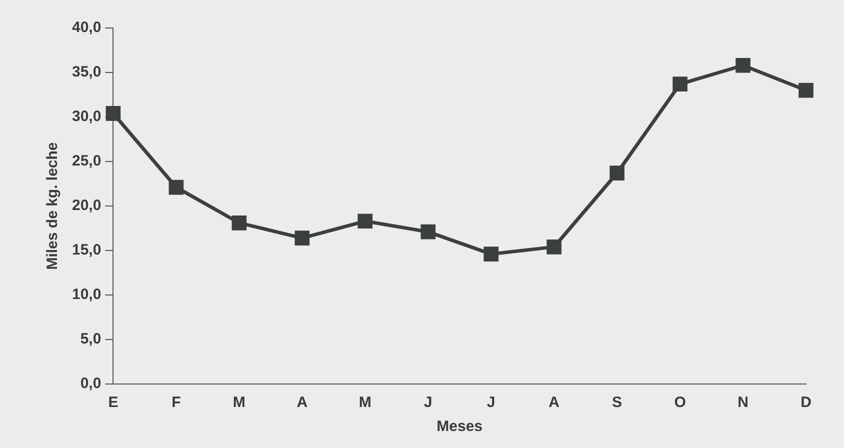 This screenshot has height=448, width=844. Describe the element at coordinates (91, 383) in the screenshot. I see `y-tick-label: 0,0` at that location.